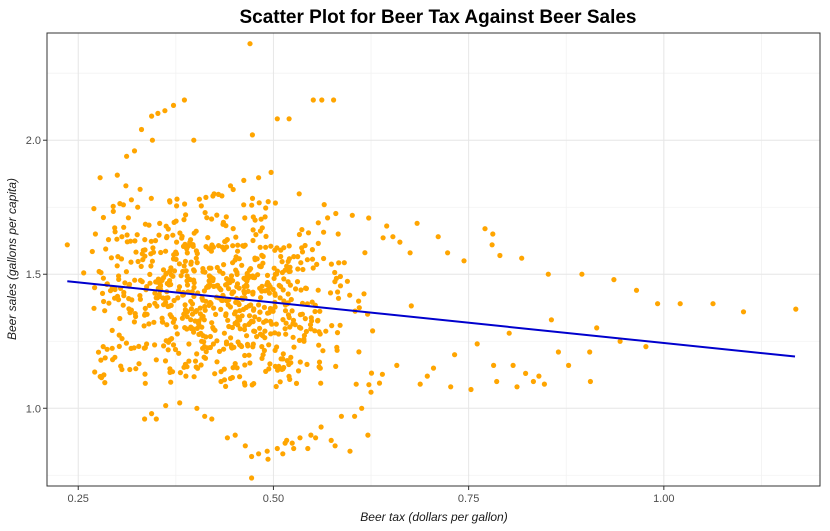 The height and width of the screenshot is (531, 830). What do you see at coordinates (663, 499) in the screenshot?
I see `x-tick-label: 1.00` at bounding box center [663, 499].